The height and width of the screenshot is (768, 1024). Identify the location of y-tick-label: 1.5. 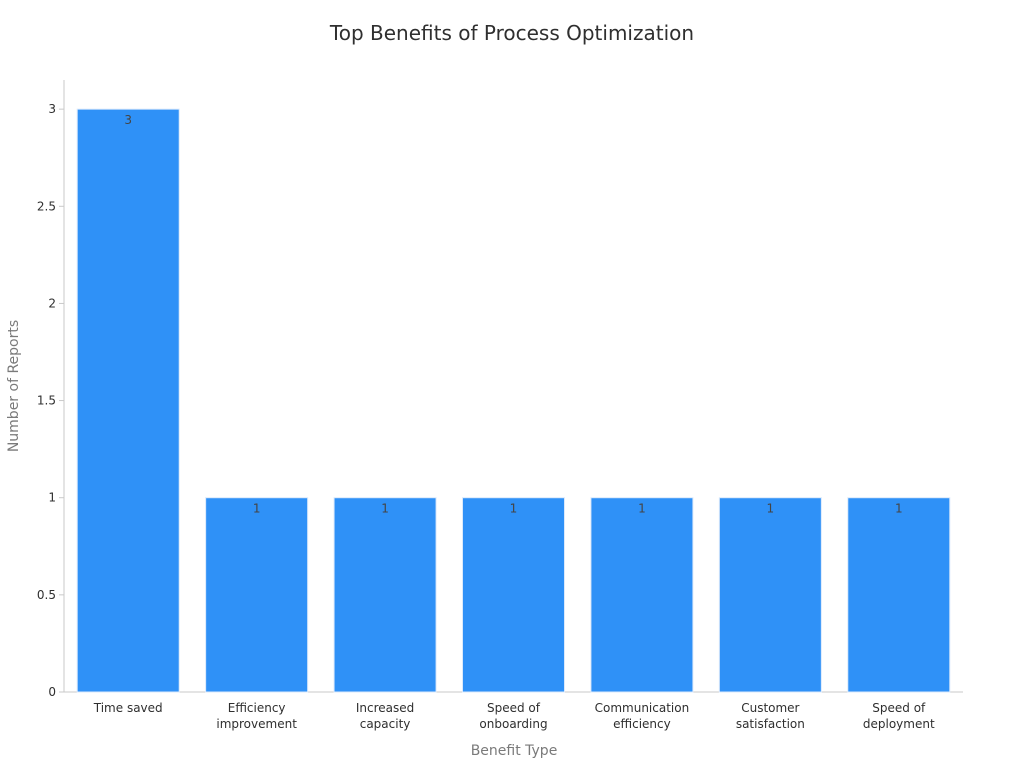
(46, 401).